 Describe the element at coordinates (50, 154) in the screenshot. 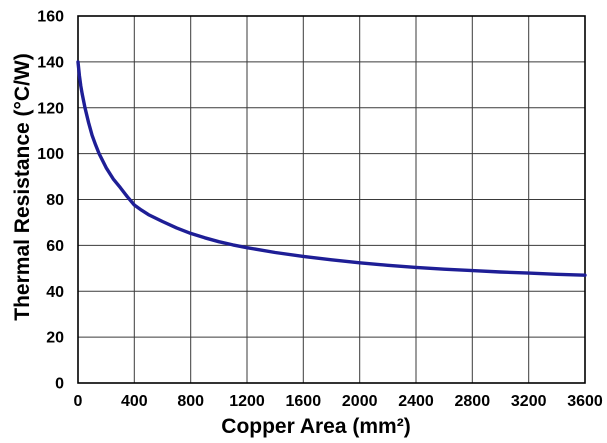

I see `y-tick-label: 100` at that location.